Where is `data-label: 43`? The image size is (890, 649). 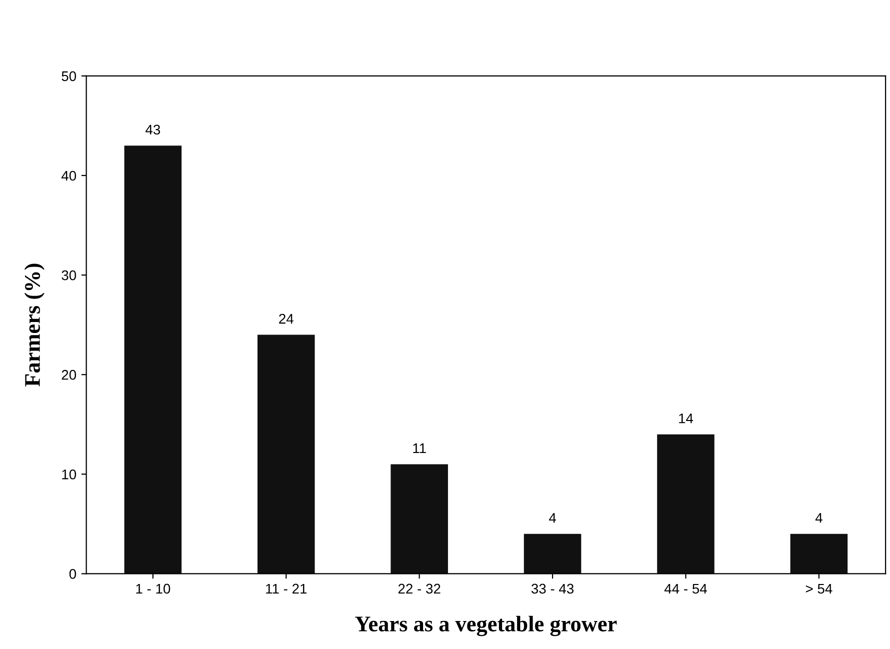
data-label: 43 is located at coordinates (153, 129).